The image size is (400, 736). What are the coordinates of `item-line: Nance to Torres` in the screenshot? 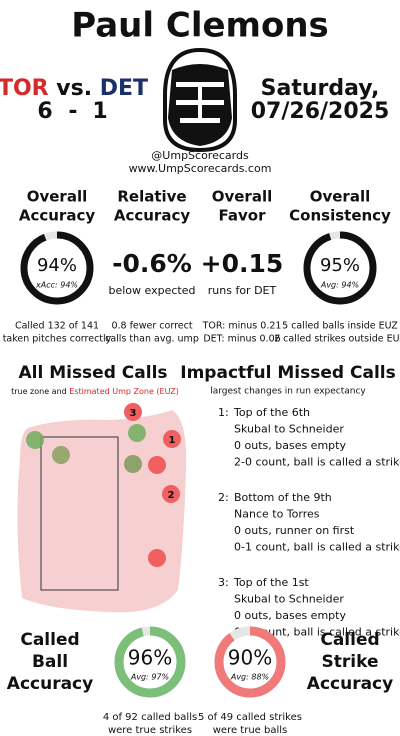 It's located at (277, 514).